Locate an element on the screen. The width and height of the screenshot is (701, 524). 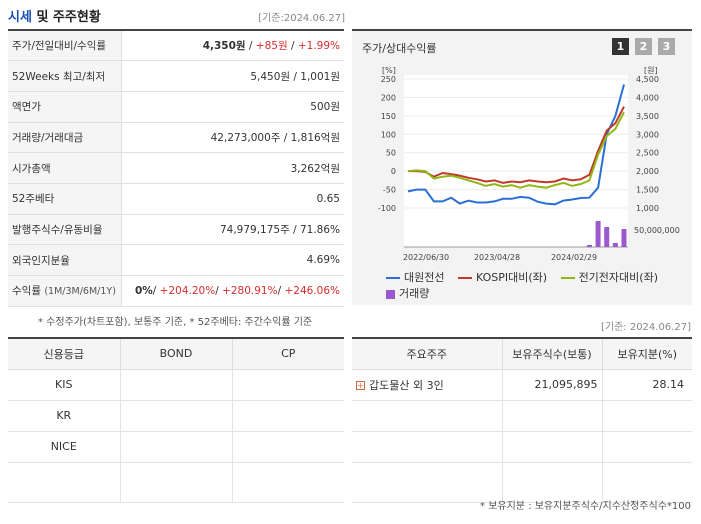
table-row: NICE is located at coordinates (176, 447).